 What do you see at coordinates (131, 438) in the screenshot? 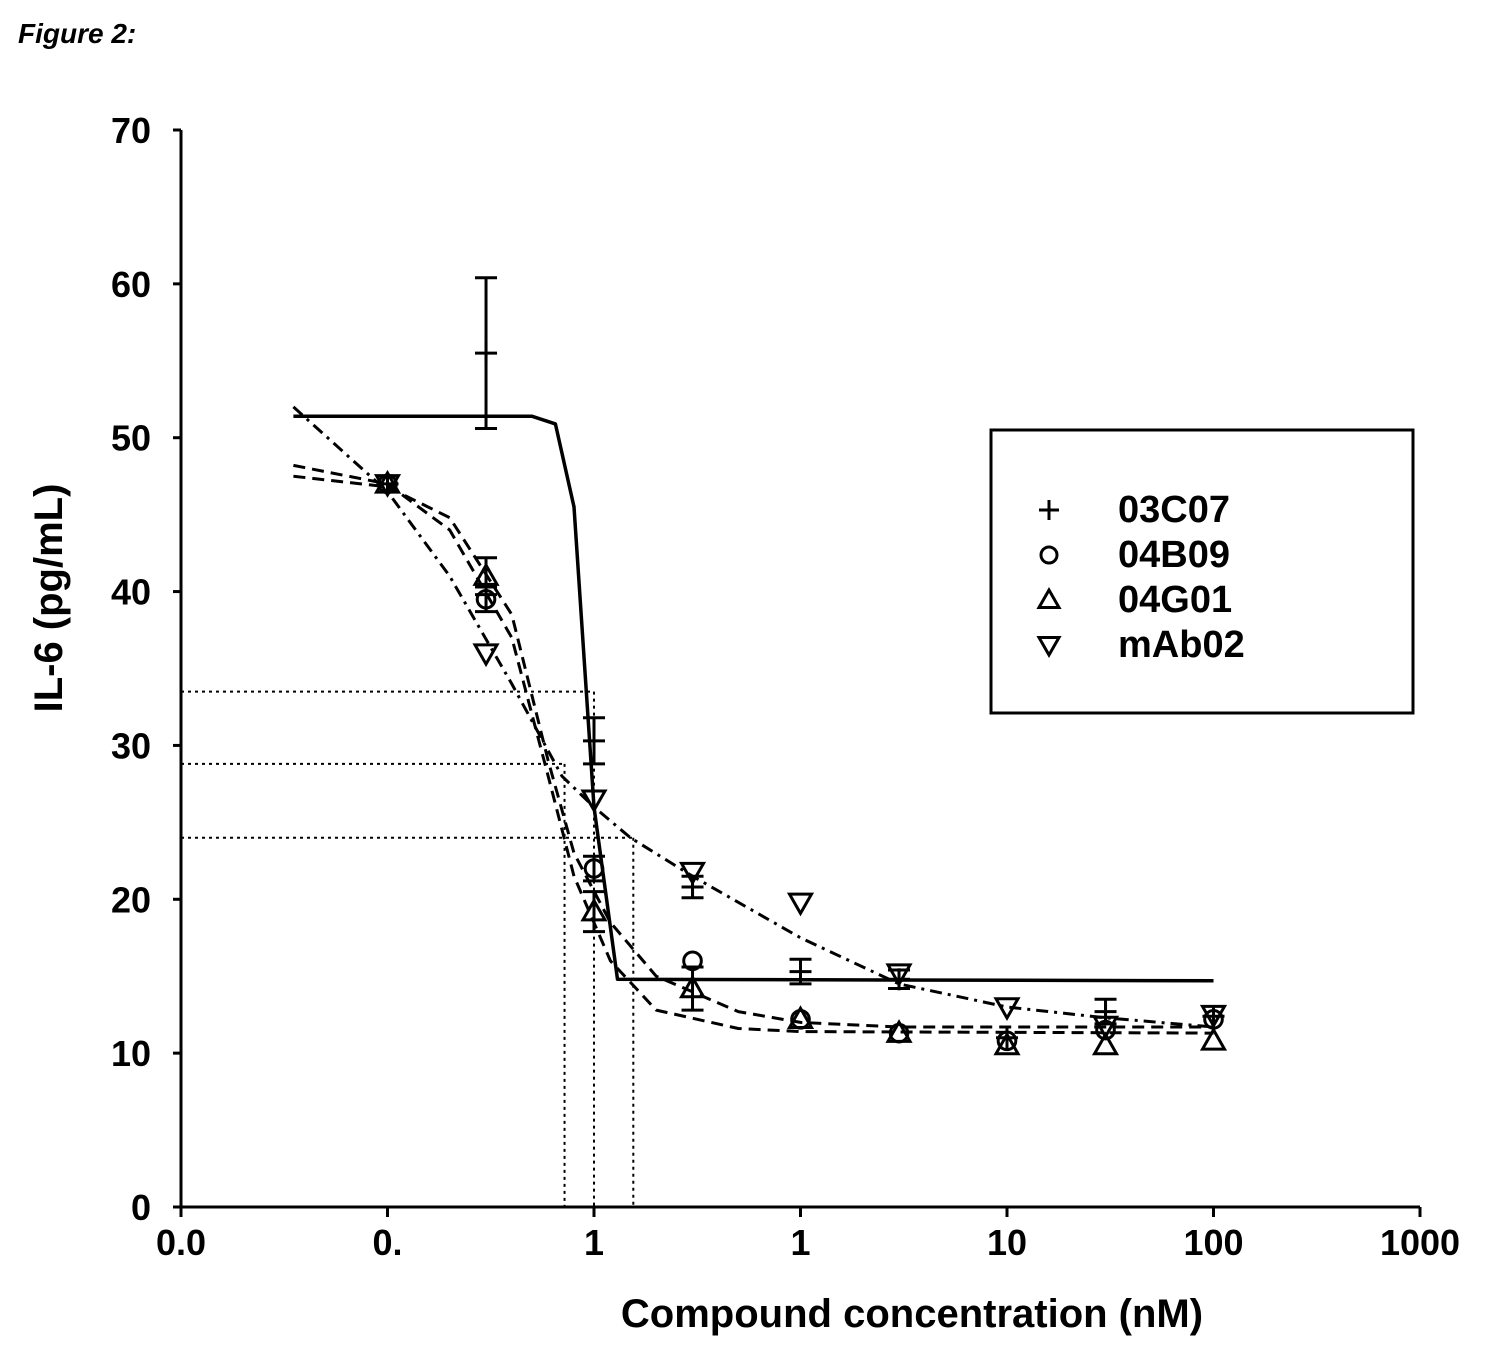
I see `y-tick-label: 50` at bounding box center [131, 438].